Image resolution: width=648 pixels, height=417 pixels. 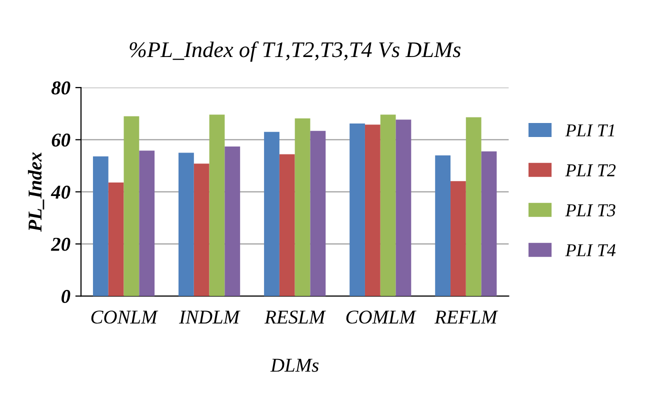 What do you see at coordinates (60, 88) in the screenshot?
I see `y-tick-label: 80` at bounding box center [60, 88].